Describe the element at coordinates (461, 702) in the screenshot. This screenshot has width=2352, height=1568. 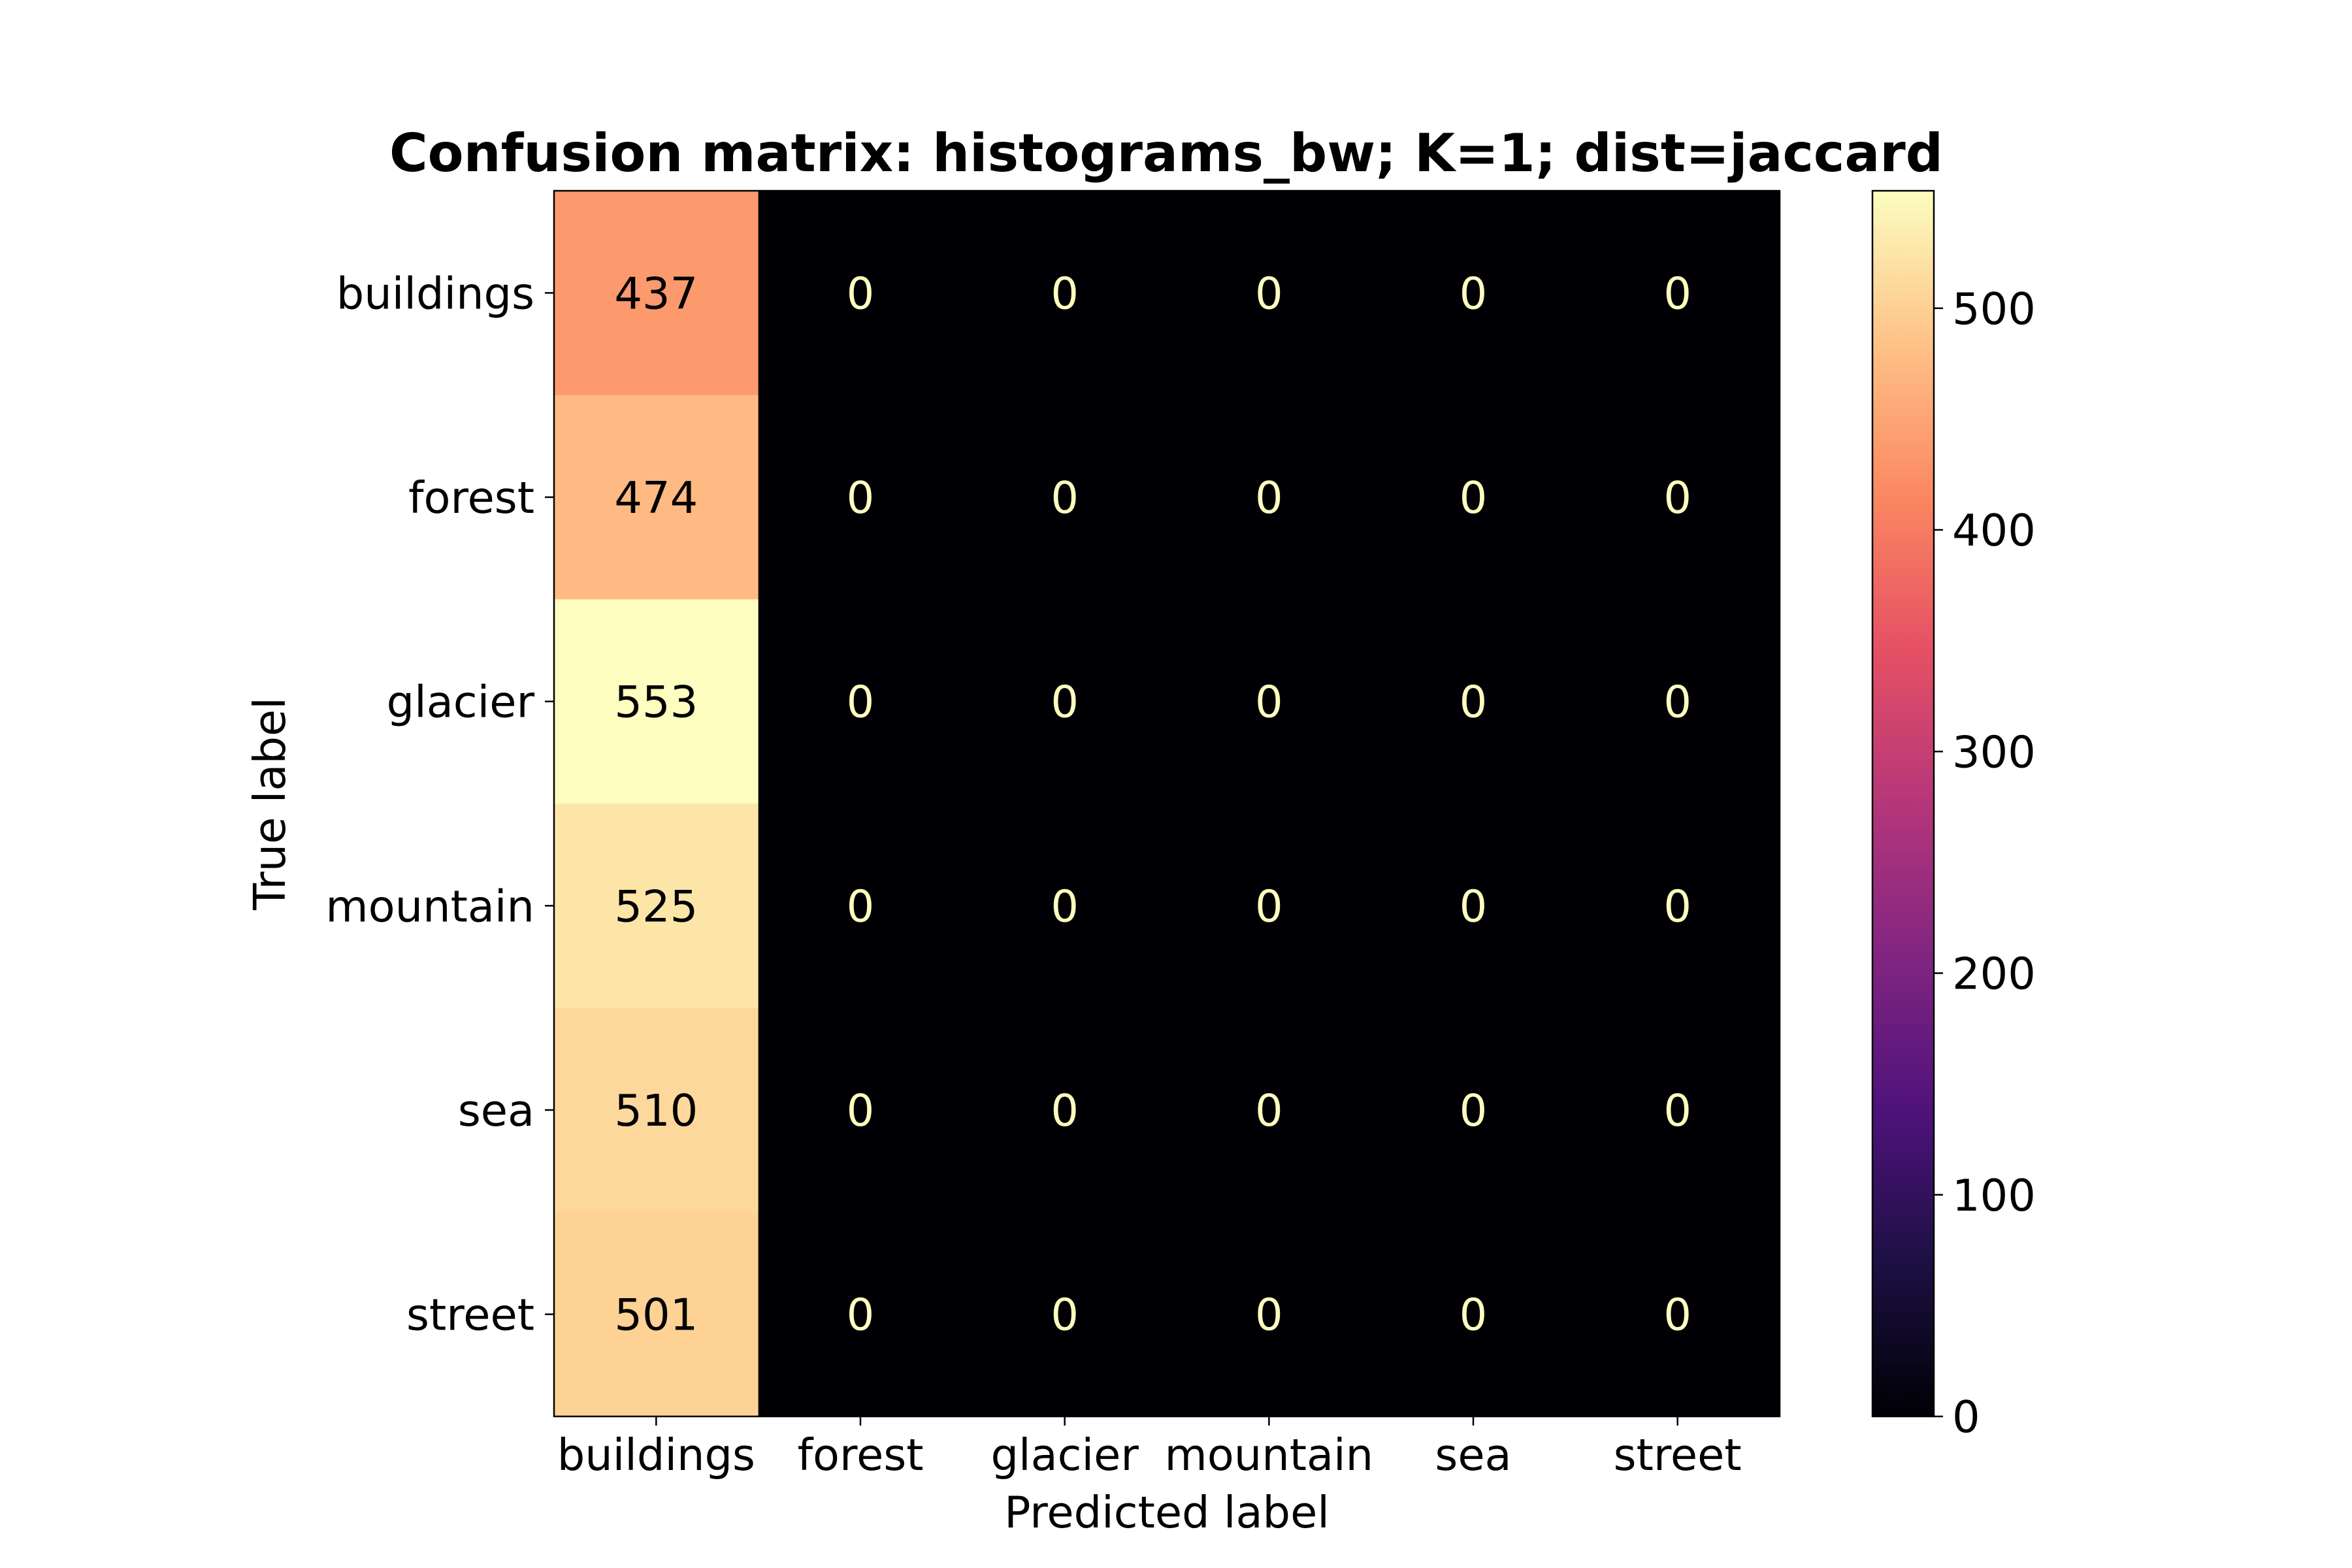
I see `y-tick-label: glacier` at that location.